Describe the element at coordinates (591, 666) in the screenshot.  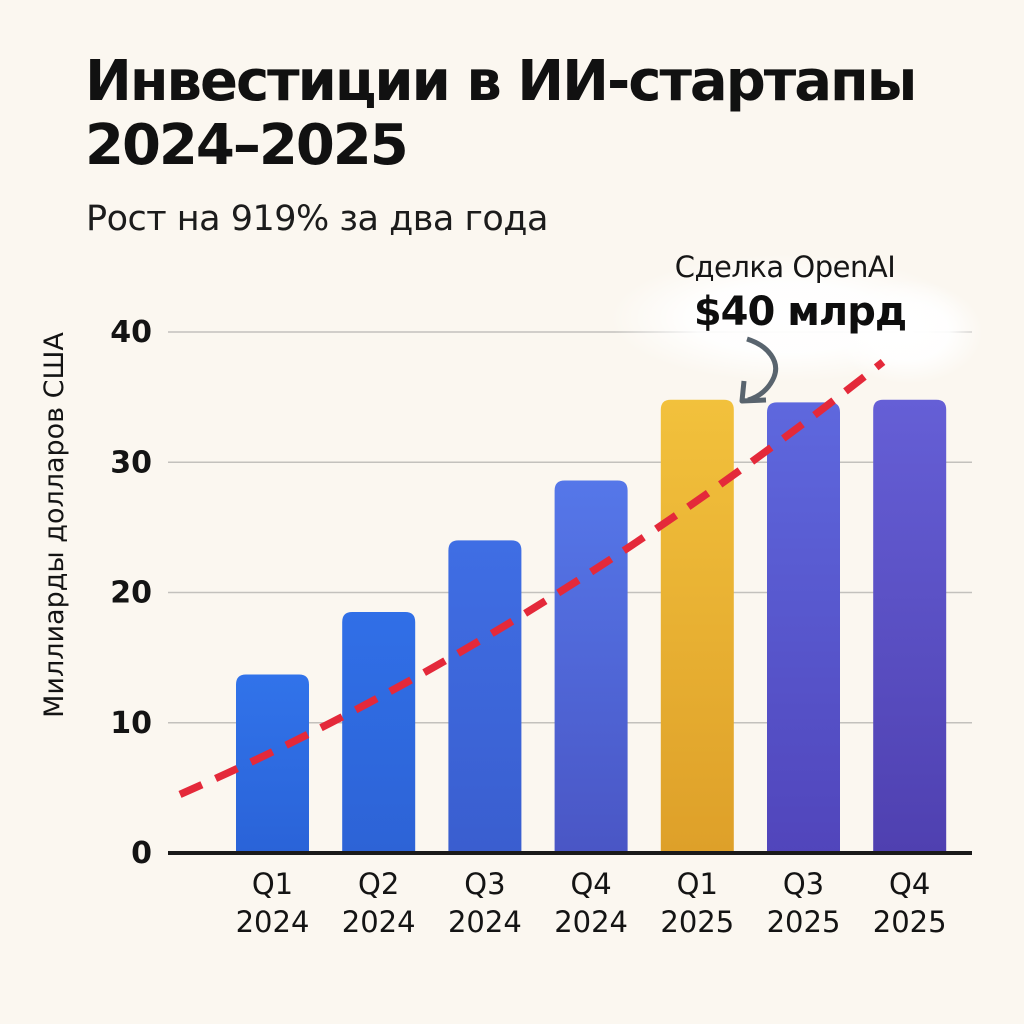
I see `bar-q4-2024` at that location.